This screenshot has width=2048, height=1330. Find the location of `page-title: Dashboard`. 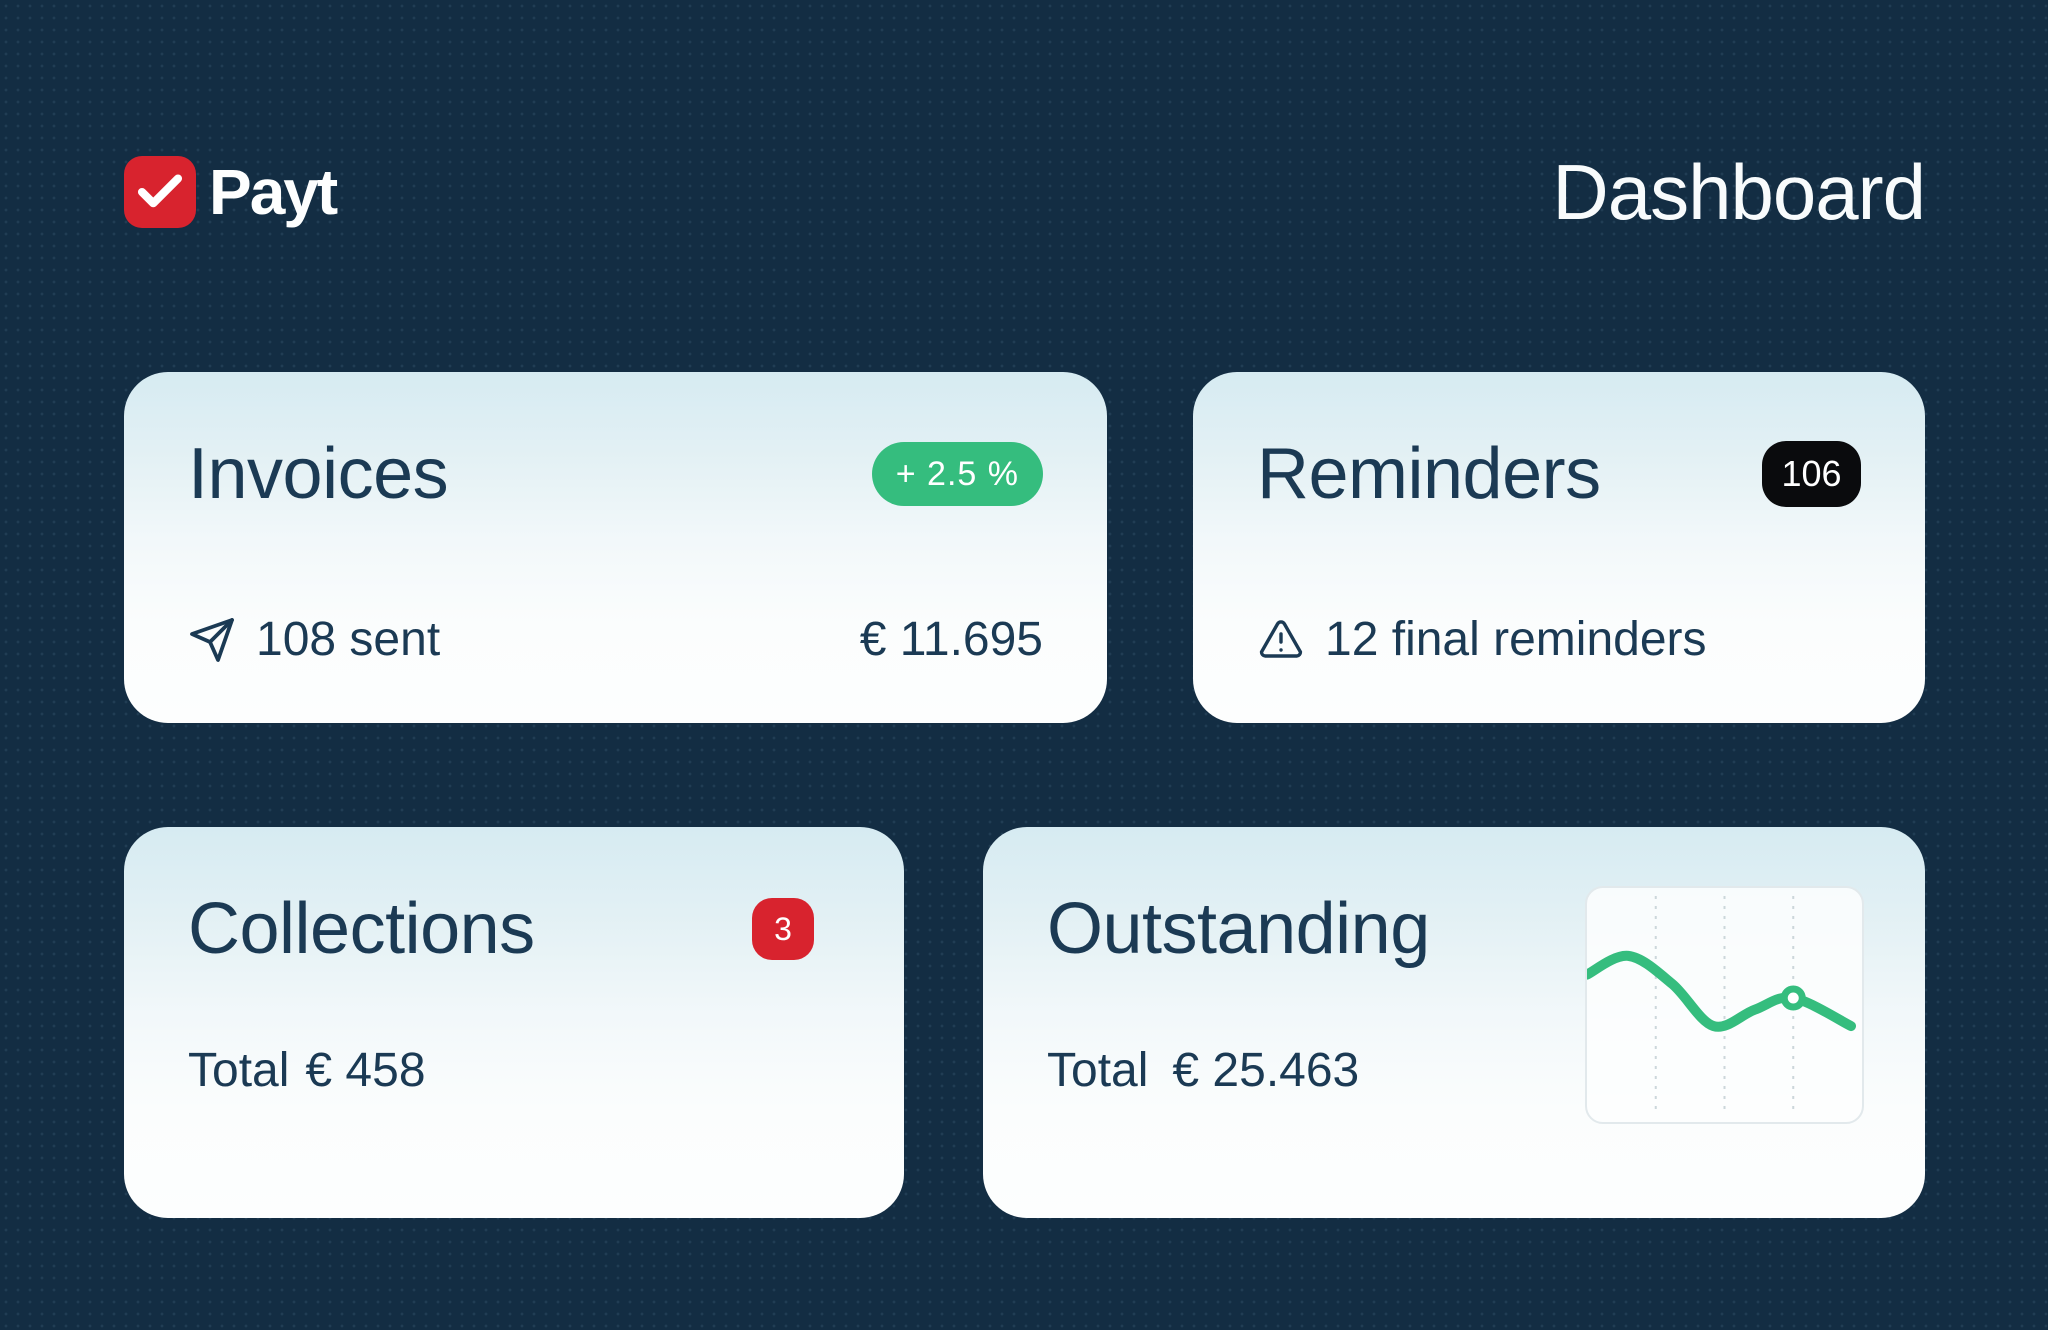

page-title: Dashboard is located at coordinates (1739, 192).